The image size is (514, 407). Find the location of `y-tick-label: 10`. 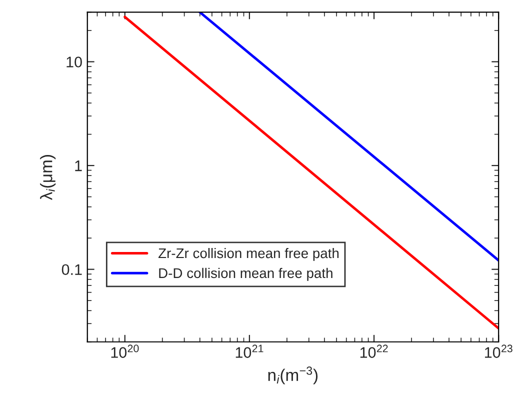

y-tick-label: 10 is located at coordinates (74, 62).